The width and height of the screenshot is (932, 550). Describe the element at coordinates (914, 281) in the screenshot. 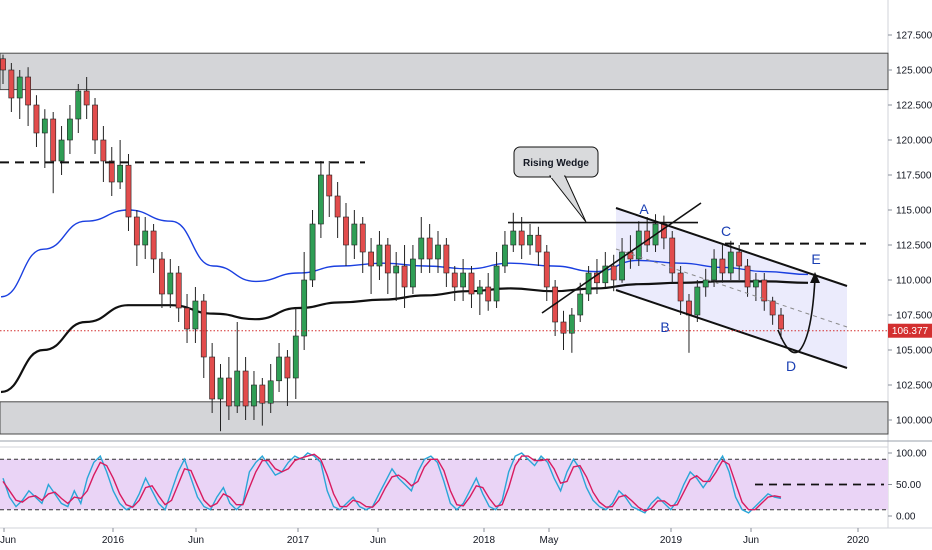

I see `y-tick-label: 110.000` at that location.